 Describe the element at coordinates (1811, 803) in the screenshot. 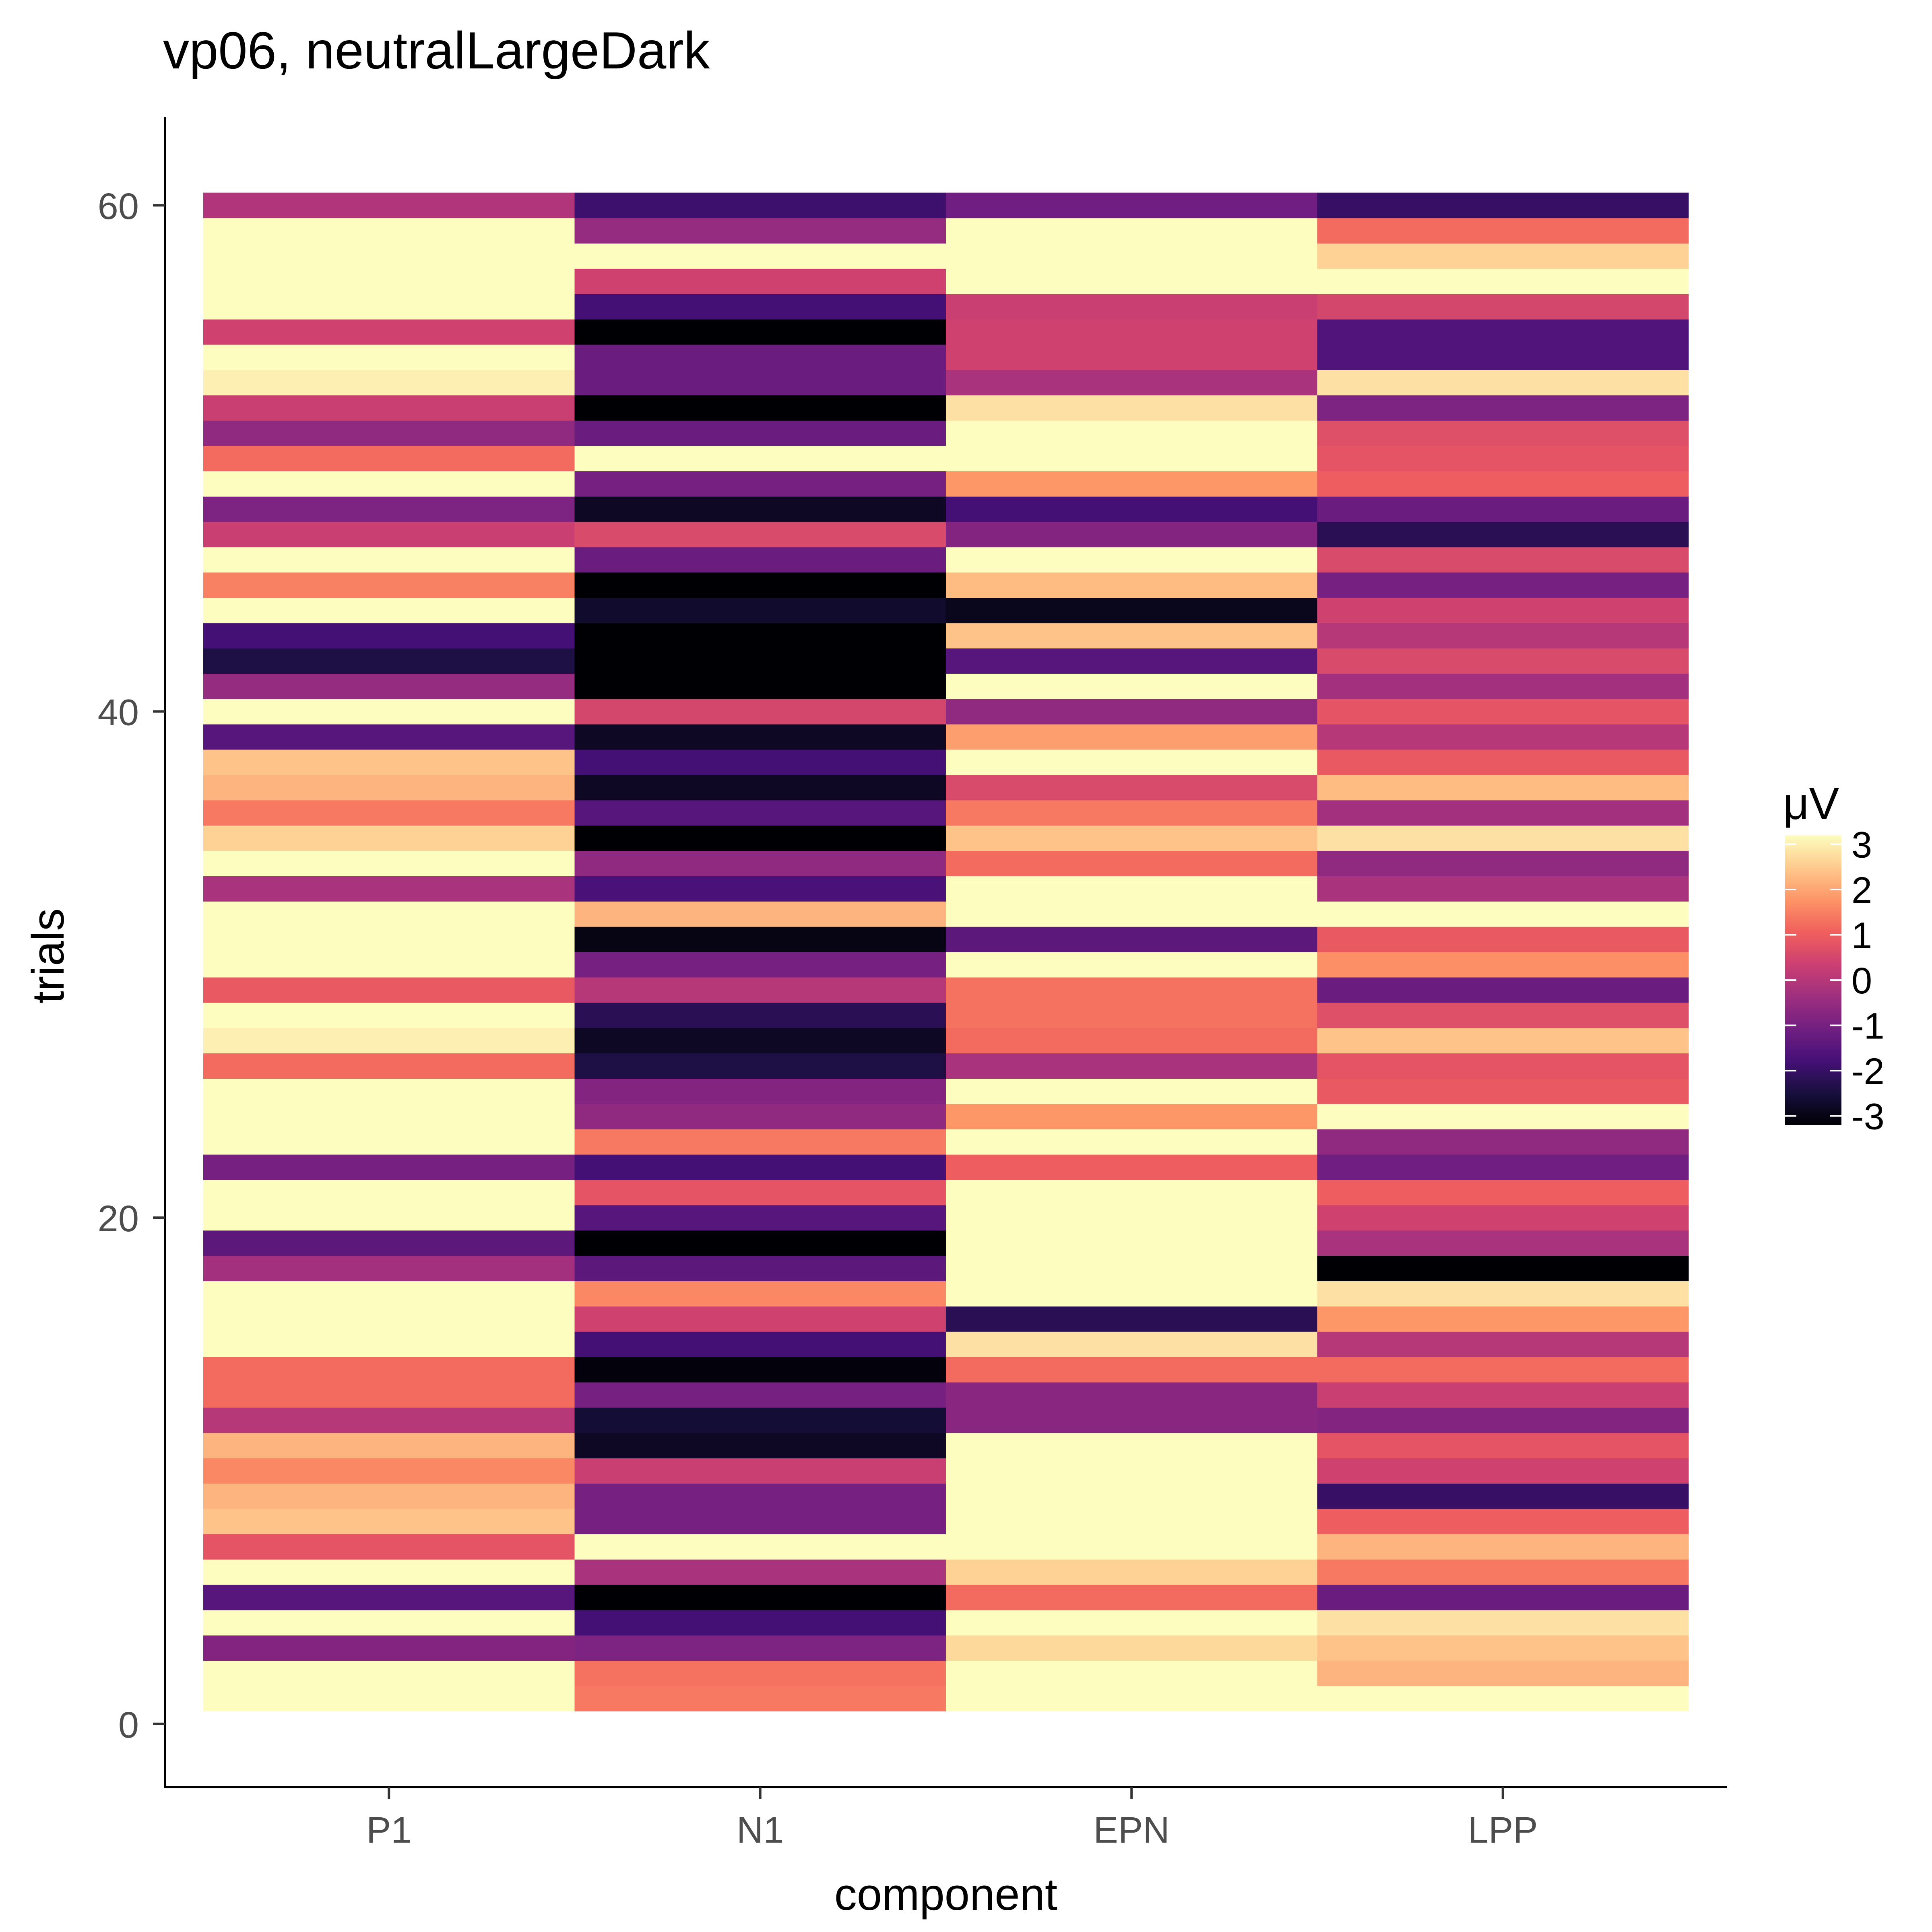

I see `colorbar-title: μV` at that location.